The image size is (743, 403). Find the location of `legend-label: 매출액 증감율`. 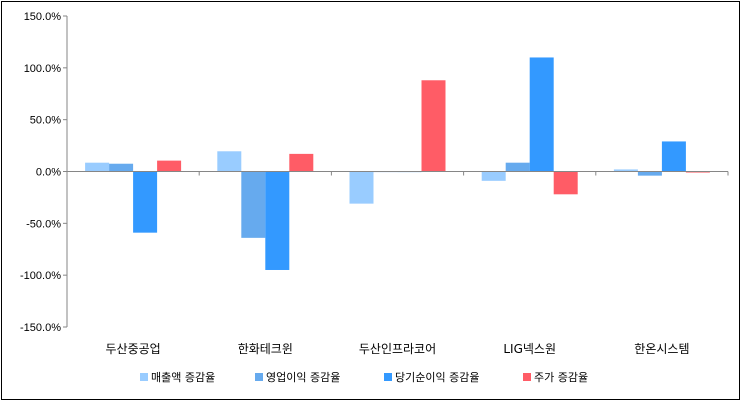

legend-label: 매출액 증감율 is located at coordinates (183, 377).